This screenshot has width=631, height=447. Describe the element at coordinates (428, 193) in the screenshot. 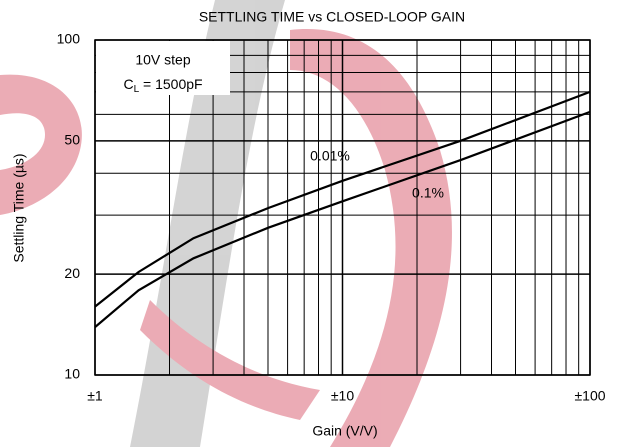

I see `series-label: 0.1%` at that location.